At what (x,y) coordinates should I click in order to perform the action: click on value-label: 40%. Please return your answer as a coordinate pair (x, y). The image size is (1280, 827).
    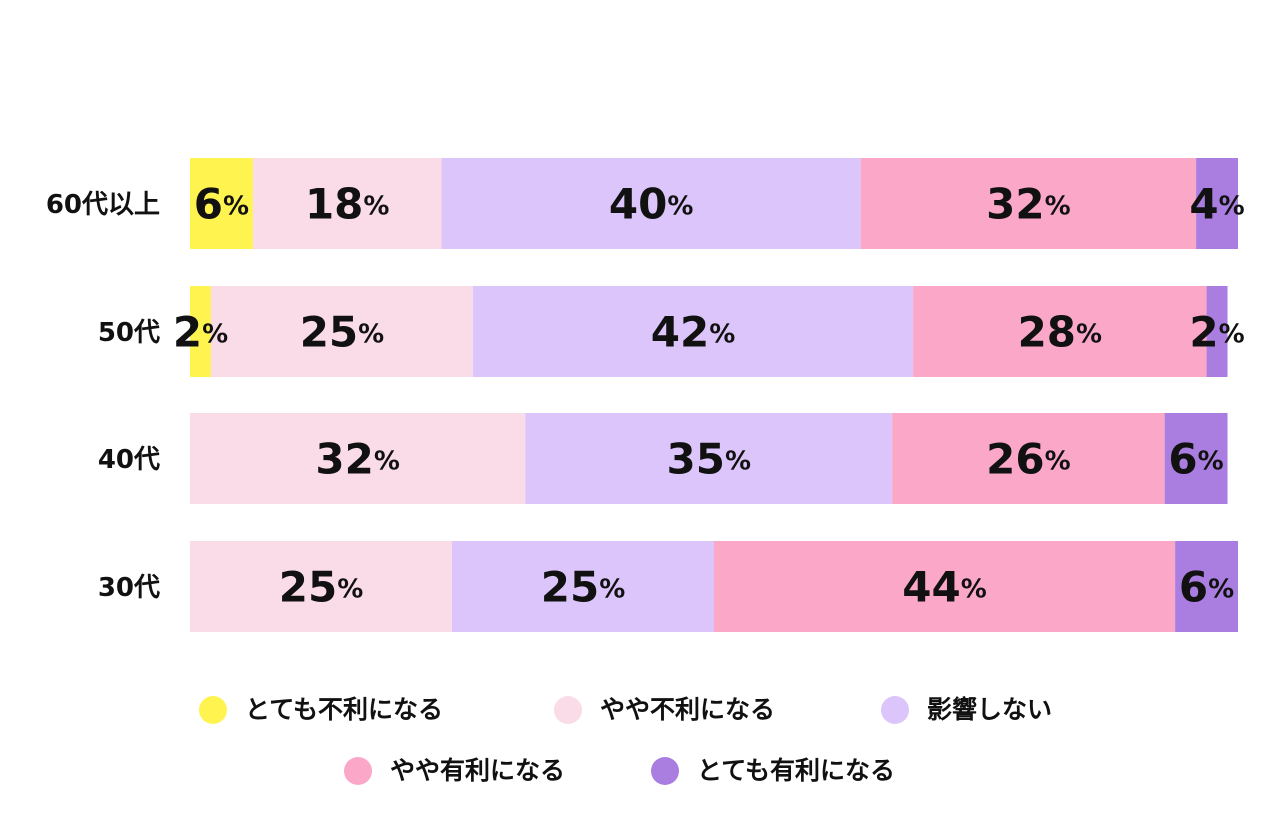
    Looking at the image, I should click on (651, 203).